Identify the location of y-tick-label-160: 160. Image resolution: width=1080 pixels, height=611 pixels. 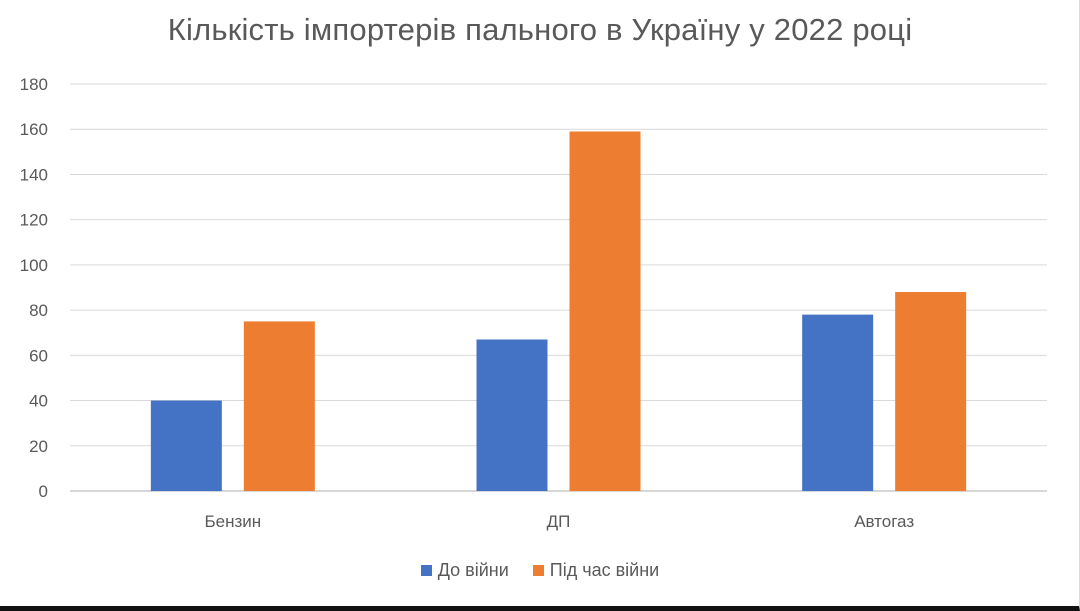
(34, 129).